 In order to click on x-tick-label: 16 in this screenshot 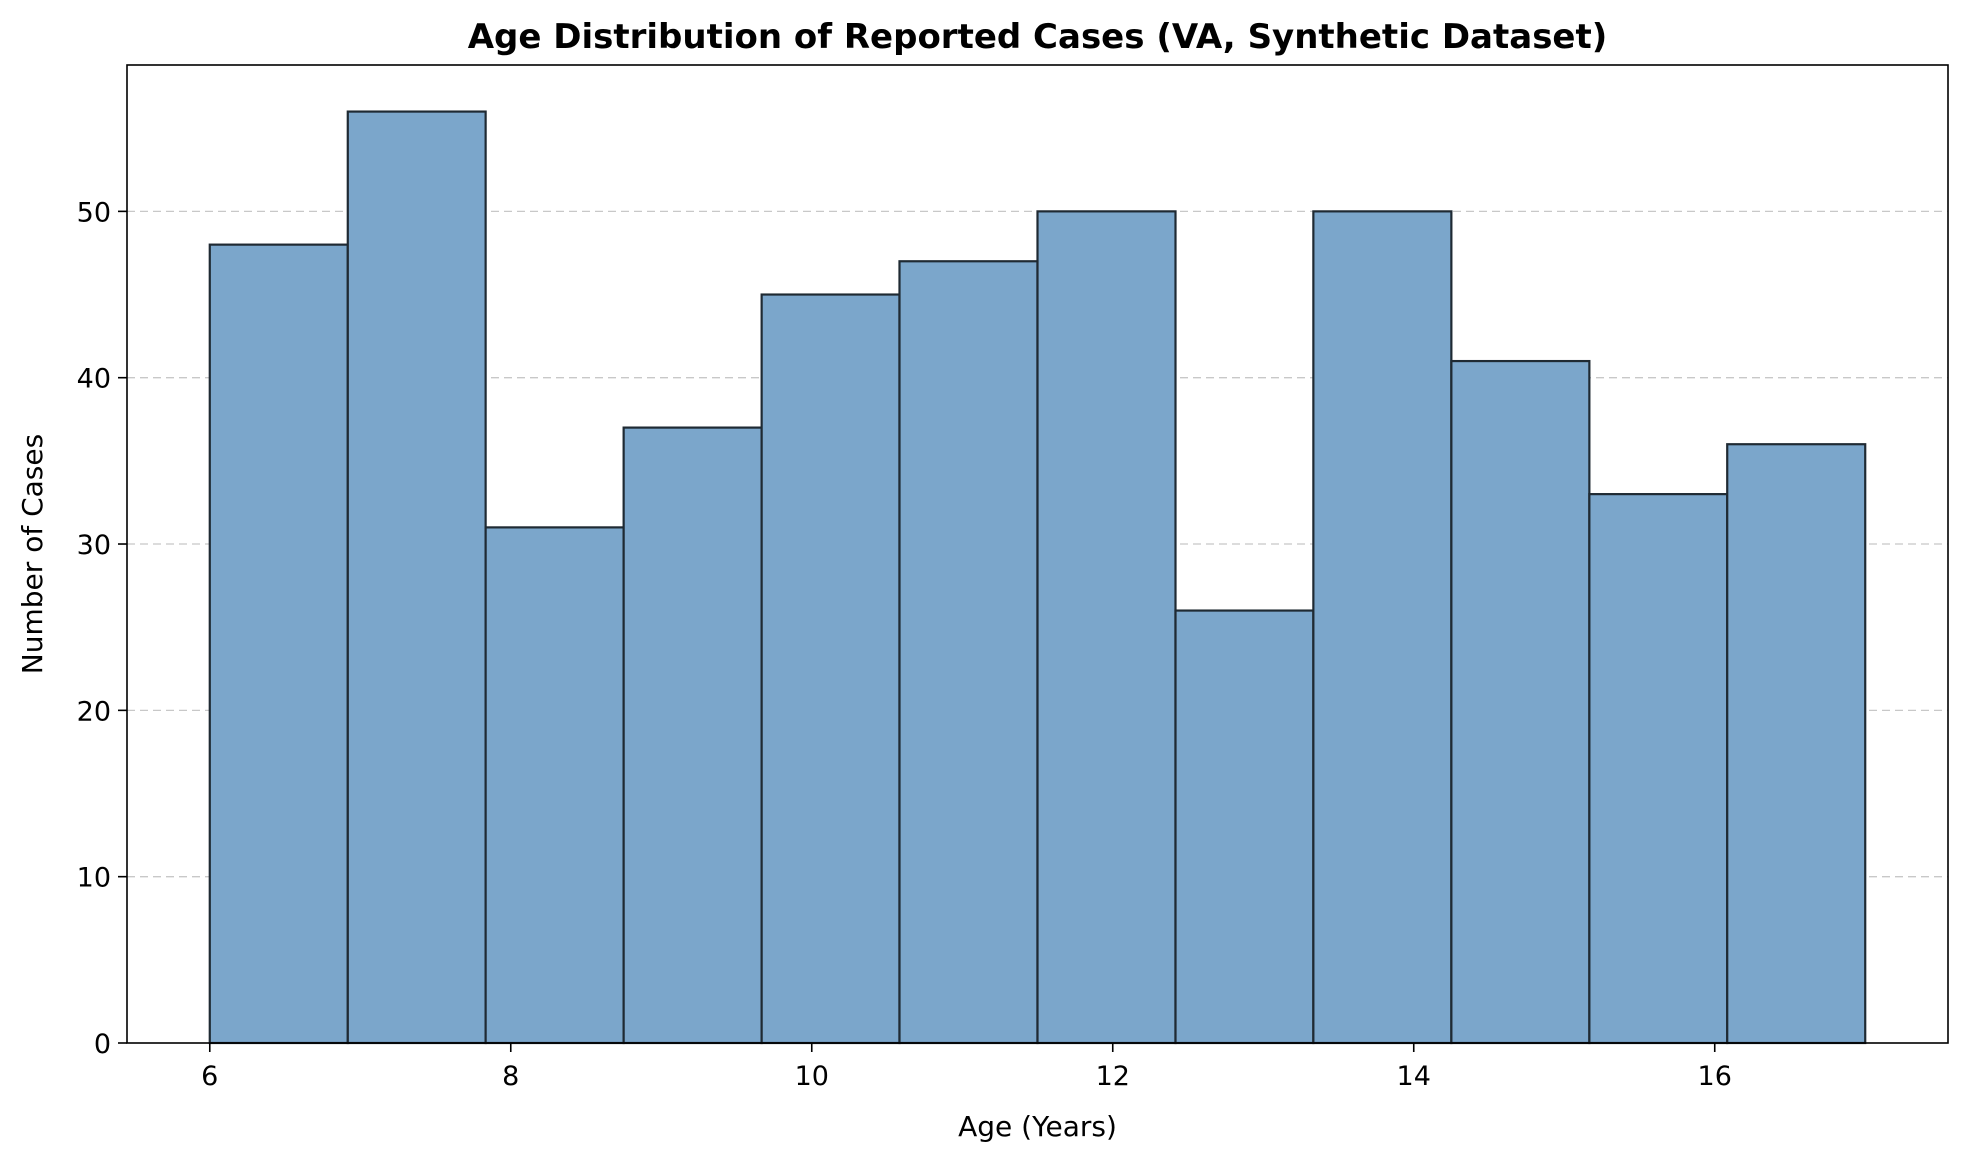, I will do `click(1715, 1076)`.